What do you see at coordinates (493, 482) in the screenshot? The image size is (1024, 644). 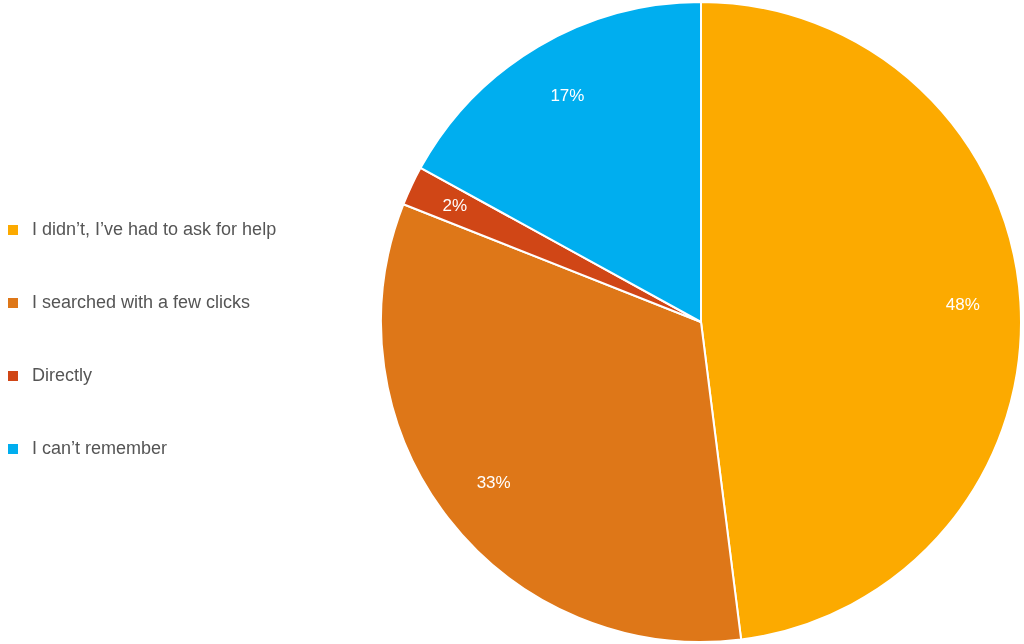 I see `data-label: 33%` at bounding box center [493, 482].